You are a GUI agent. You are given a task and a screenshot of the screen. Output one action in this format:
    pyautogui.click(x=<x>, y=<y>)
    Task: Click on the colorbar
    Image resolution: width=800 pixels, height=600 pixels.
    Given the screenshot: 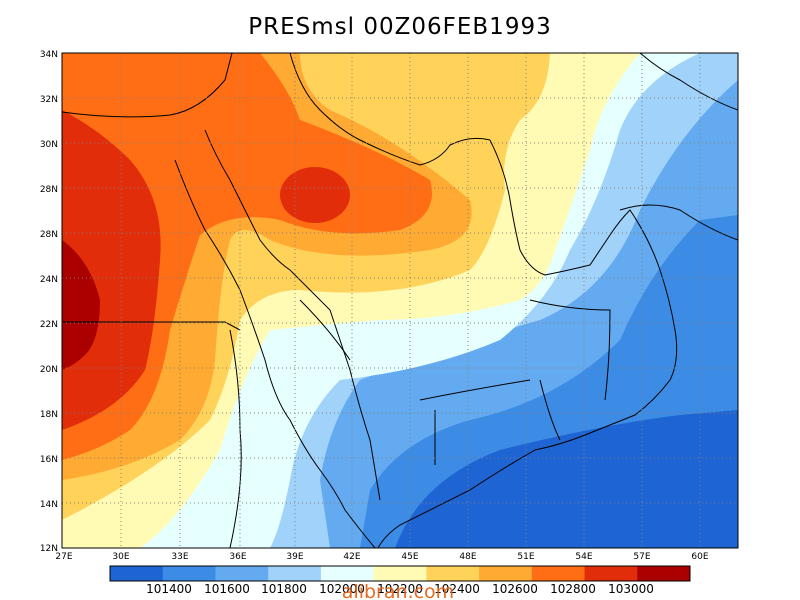 What is the action you would take?
    pyautogui.click(x=400, y=573)
    